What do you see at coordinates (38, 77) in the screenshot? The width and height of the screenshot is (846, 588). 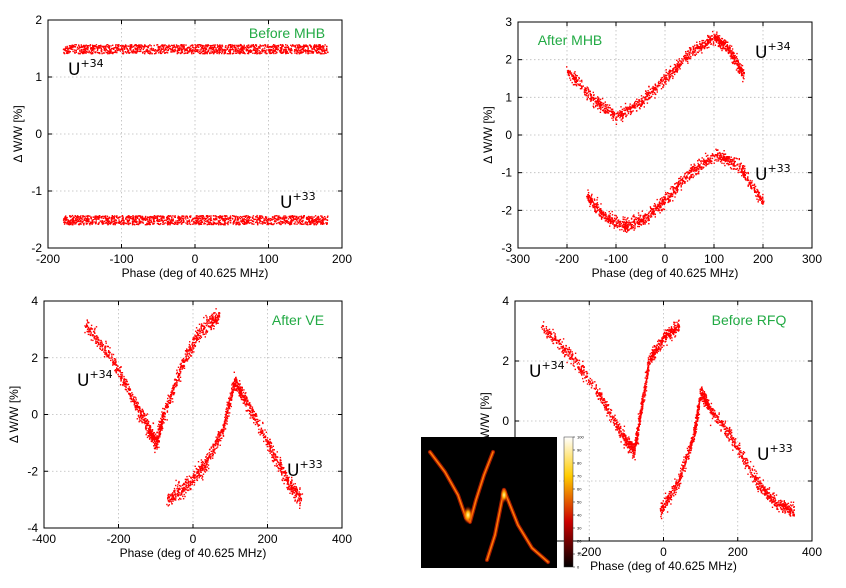 I see `y-tick-label: 1` at bounding box center [38, 77].